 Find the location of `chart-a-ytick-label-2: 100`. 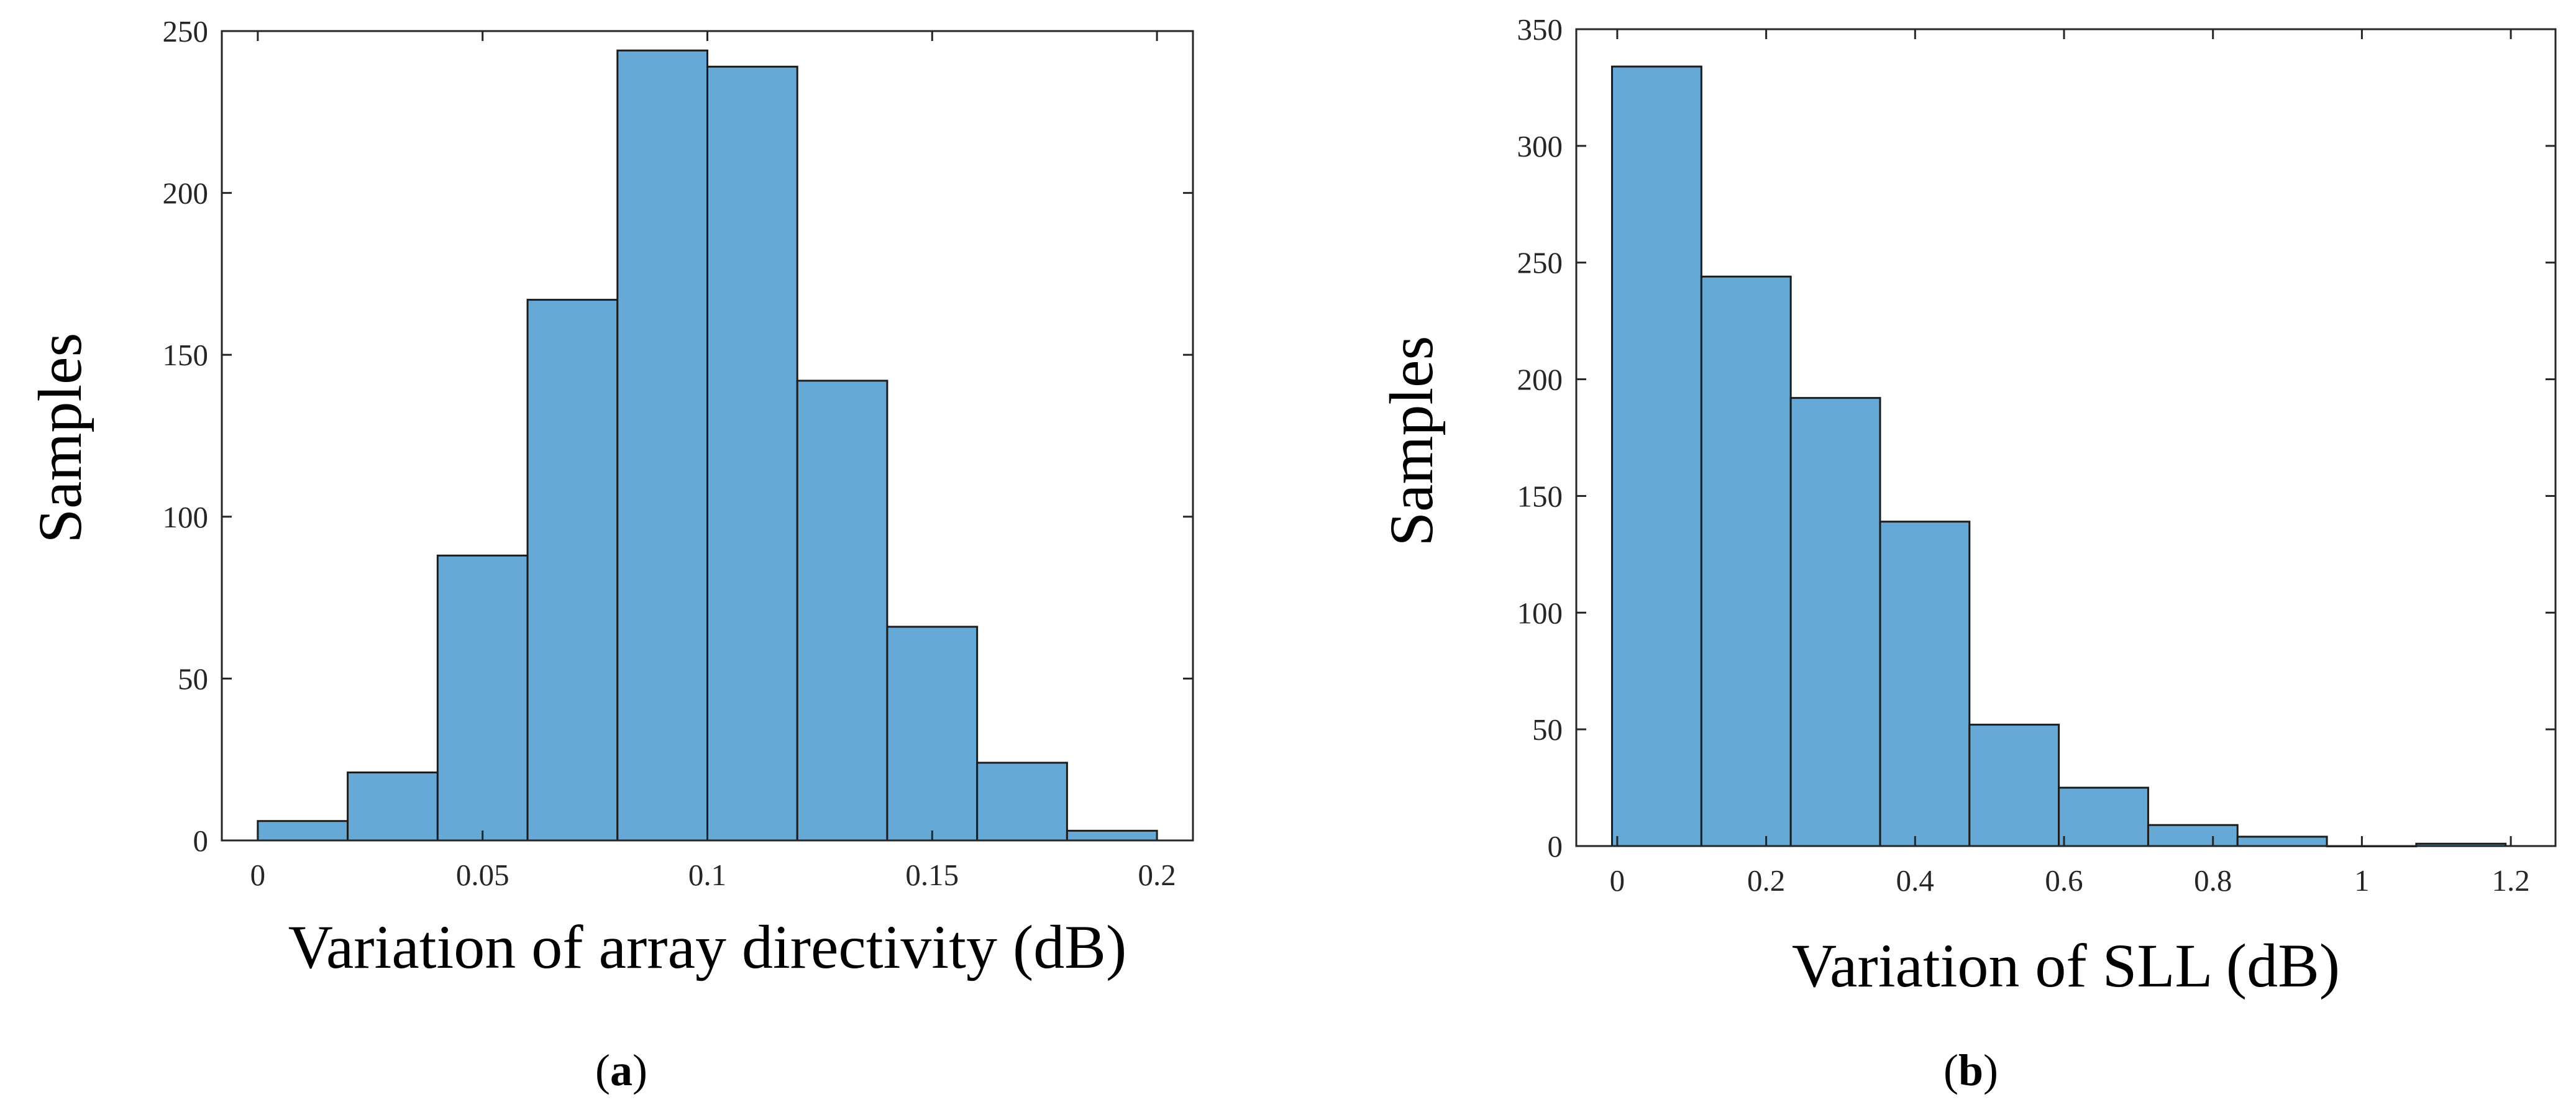

chart-a-ytick-label-2: 100 is located at coordinates (186, 517).